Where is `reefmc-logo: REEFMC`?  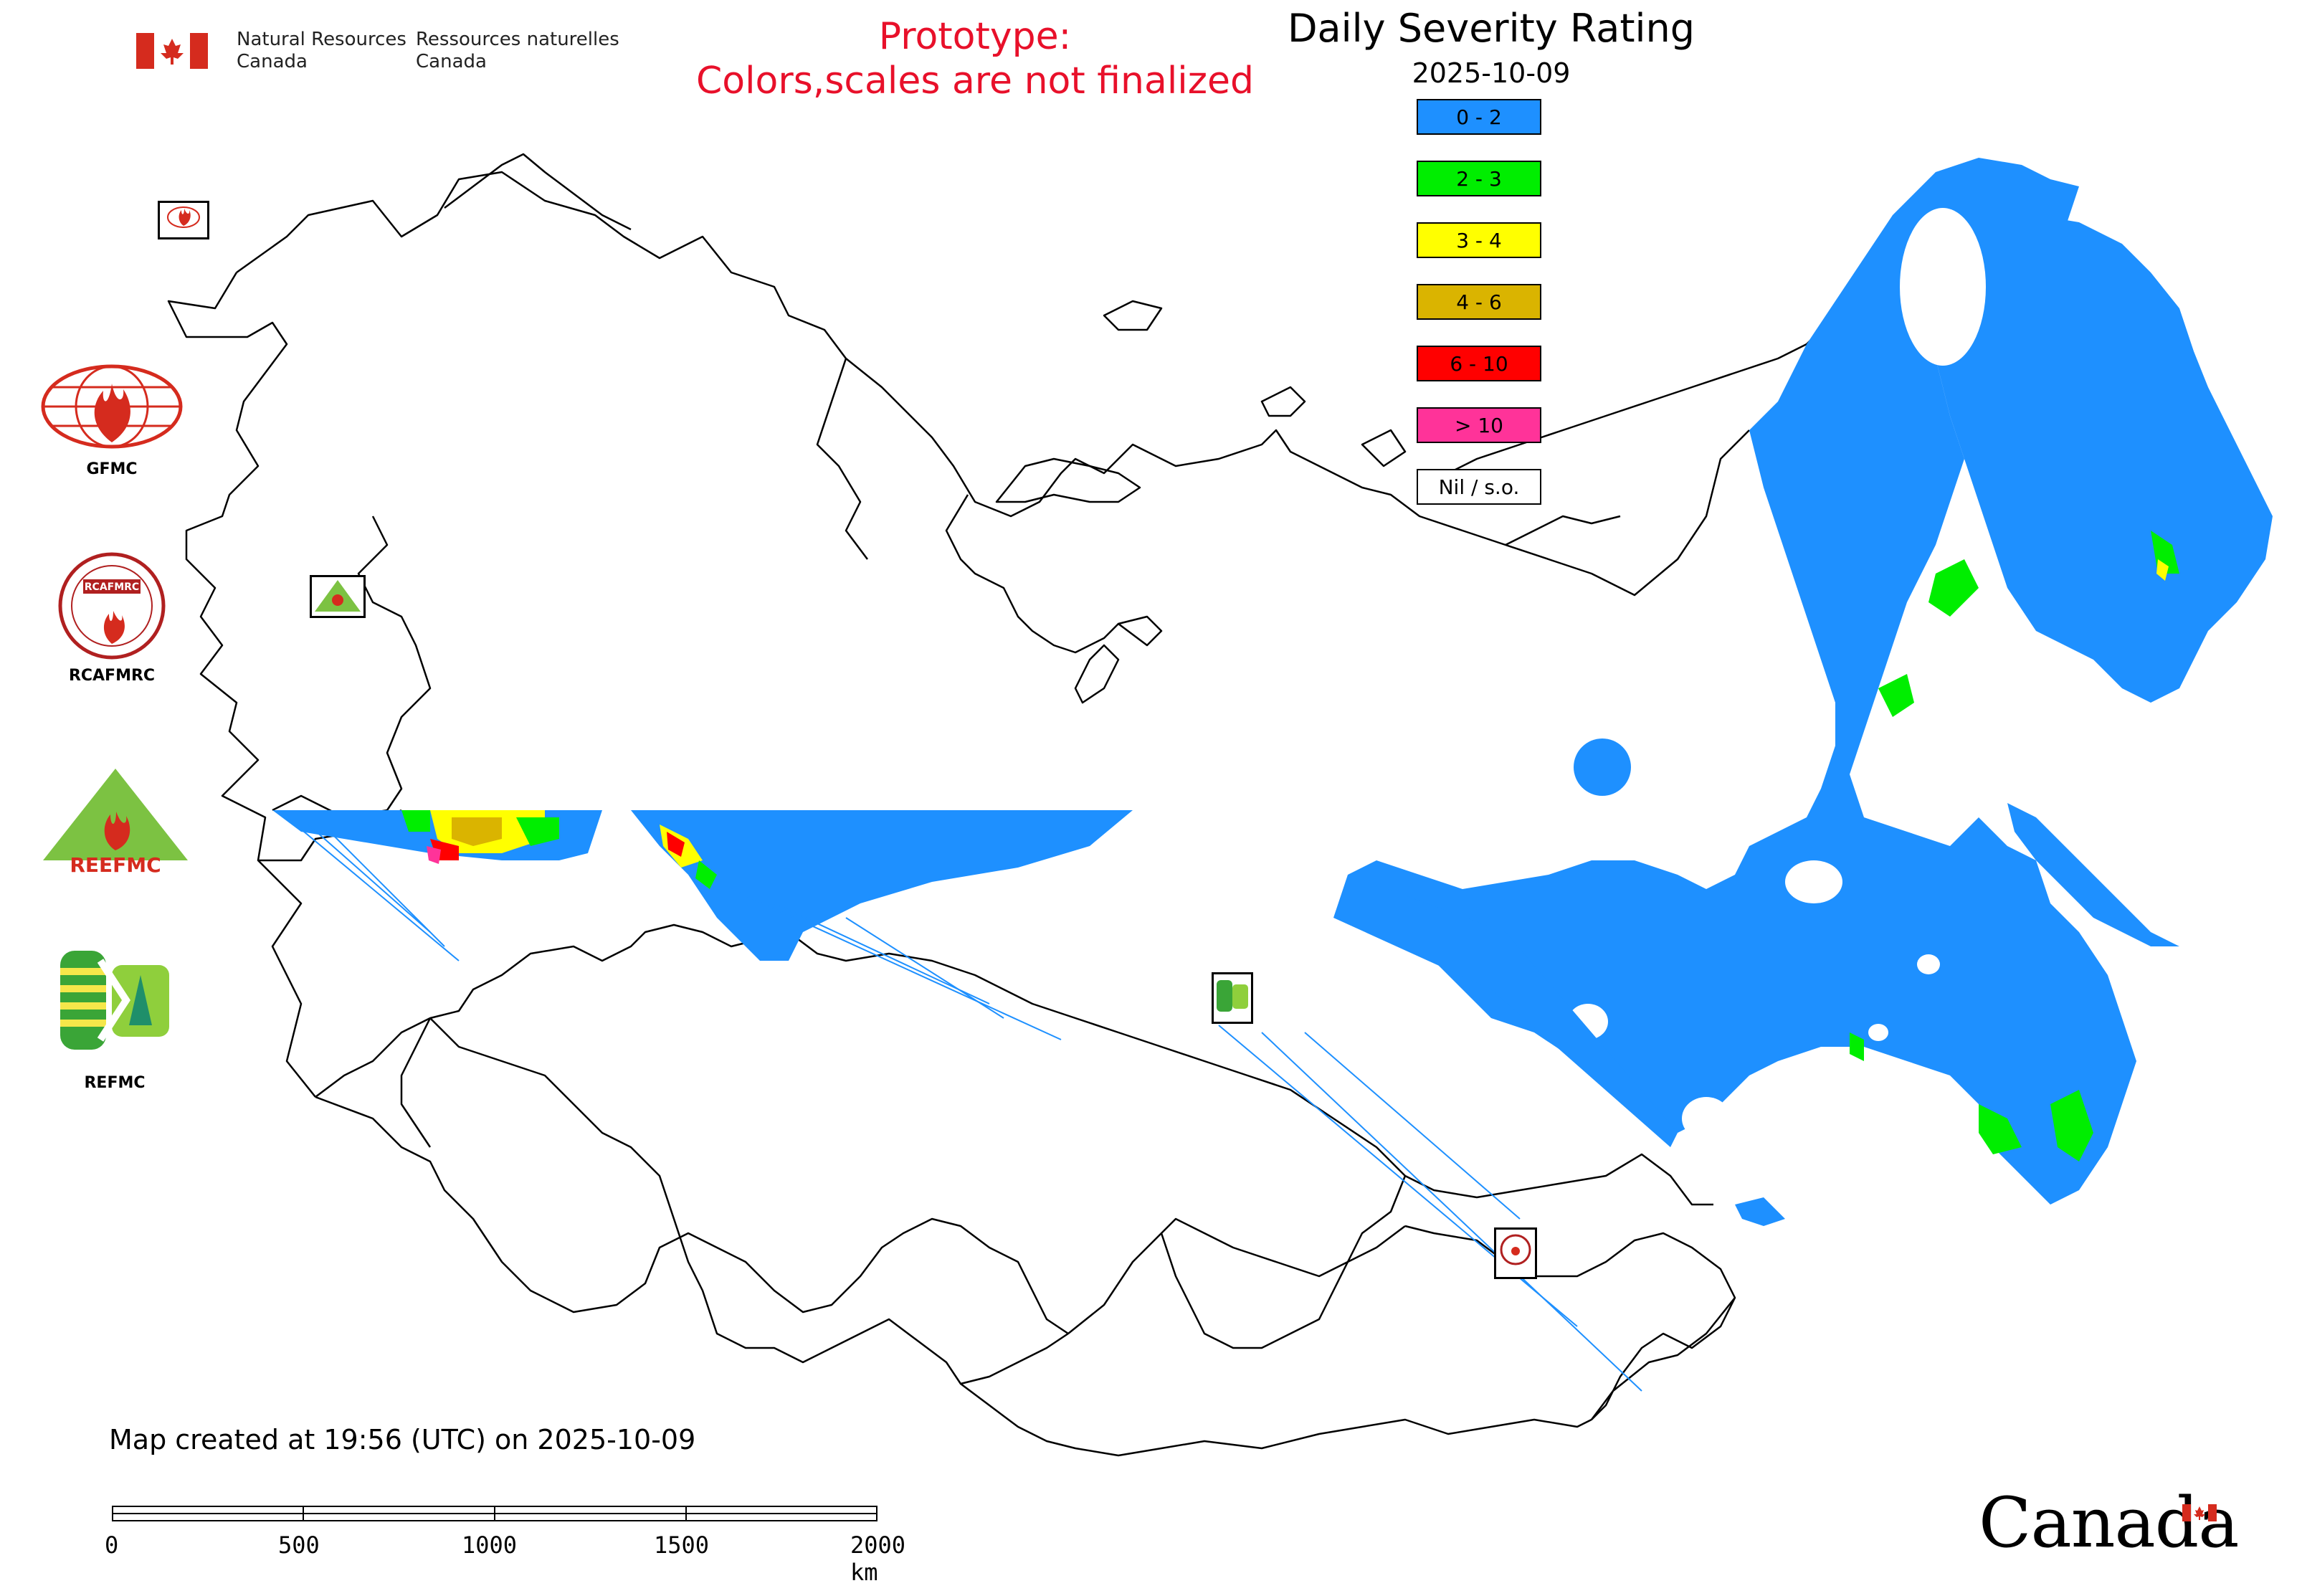 reefmc-logo: REEFMC is located at coordinates (115, 822).